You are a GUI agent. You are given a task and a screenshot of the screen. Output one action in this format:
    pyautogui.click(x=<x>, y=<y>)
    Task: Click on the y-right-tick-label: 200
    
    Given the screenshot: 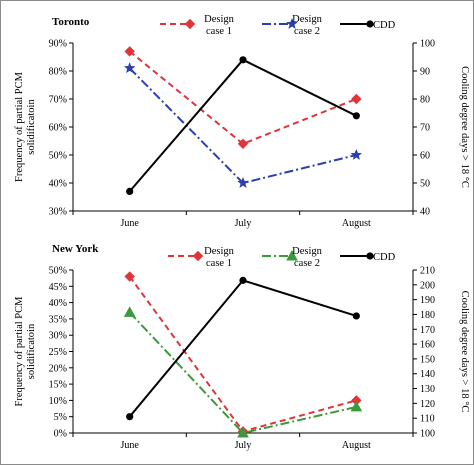 What is the action you would take?
    pyautogui.click(x=427, y=285)
    